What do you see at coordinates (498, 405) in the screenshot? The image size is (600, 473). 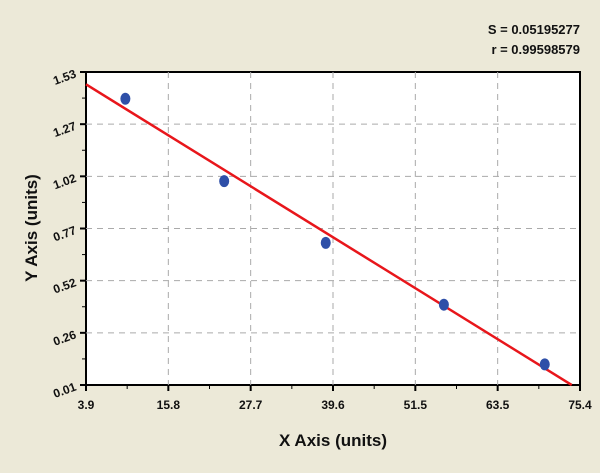 I see `x-tick-label: 63.5` at bounding box center [498, 405].